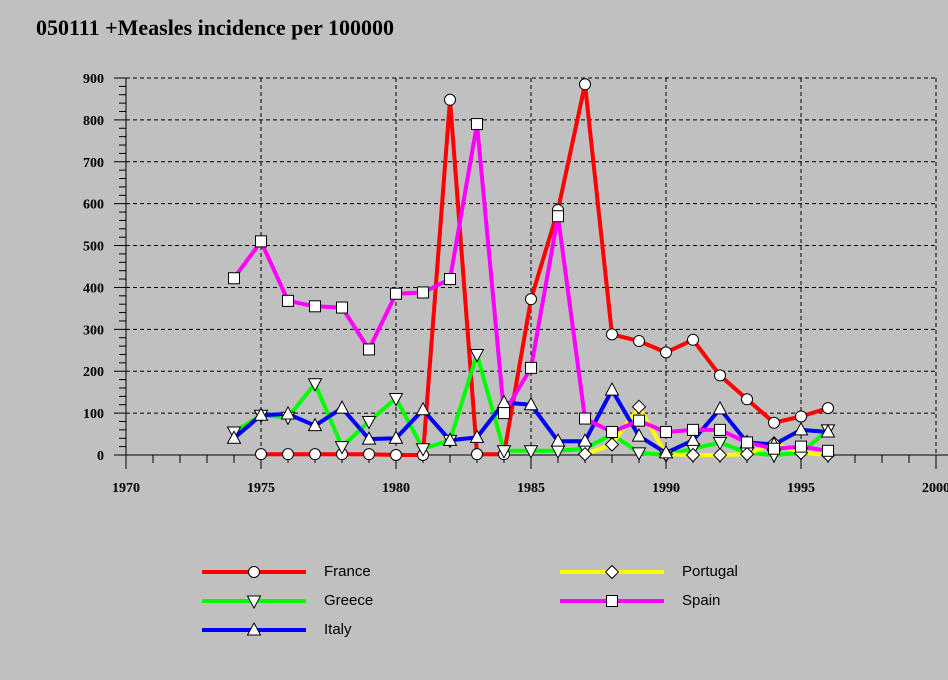  What do you see at coordinates (215, 27) in the screenshot?
I see `chart-title: 050111 +Measles incidence per 100000` at bounding box center [215, 27].